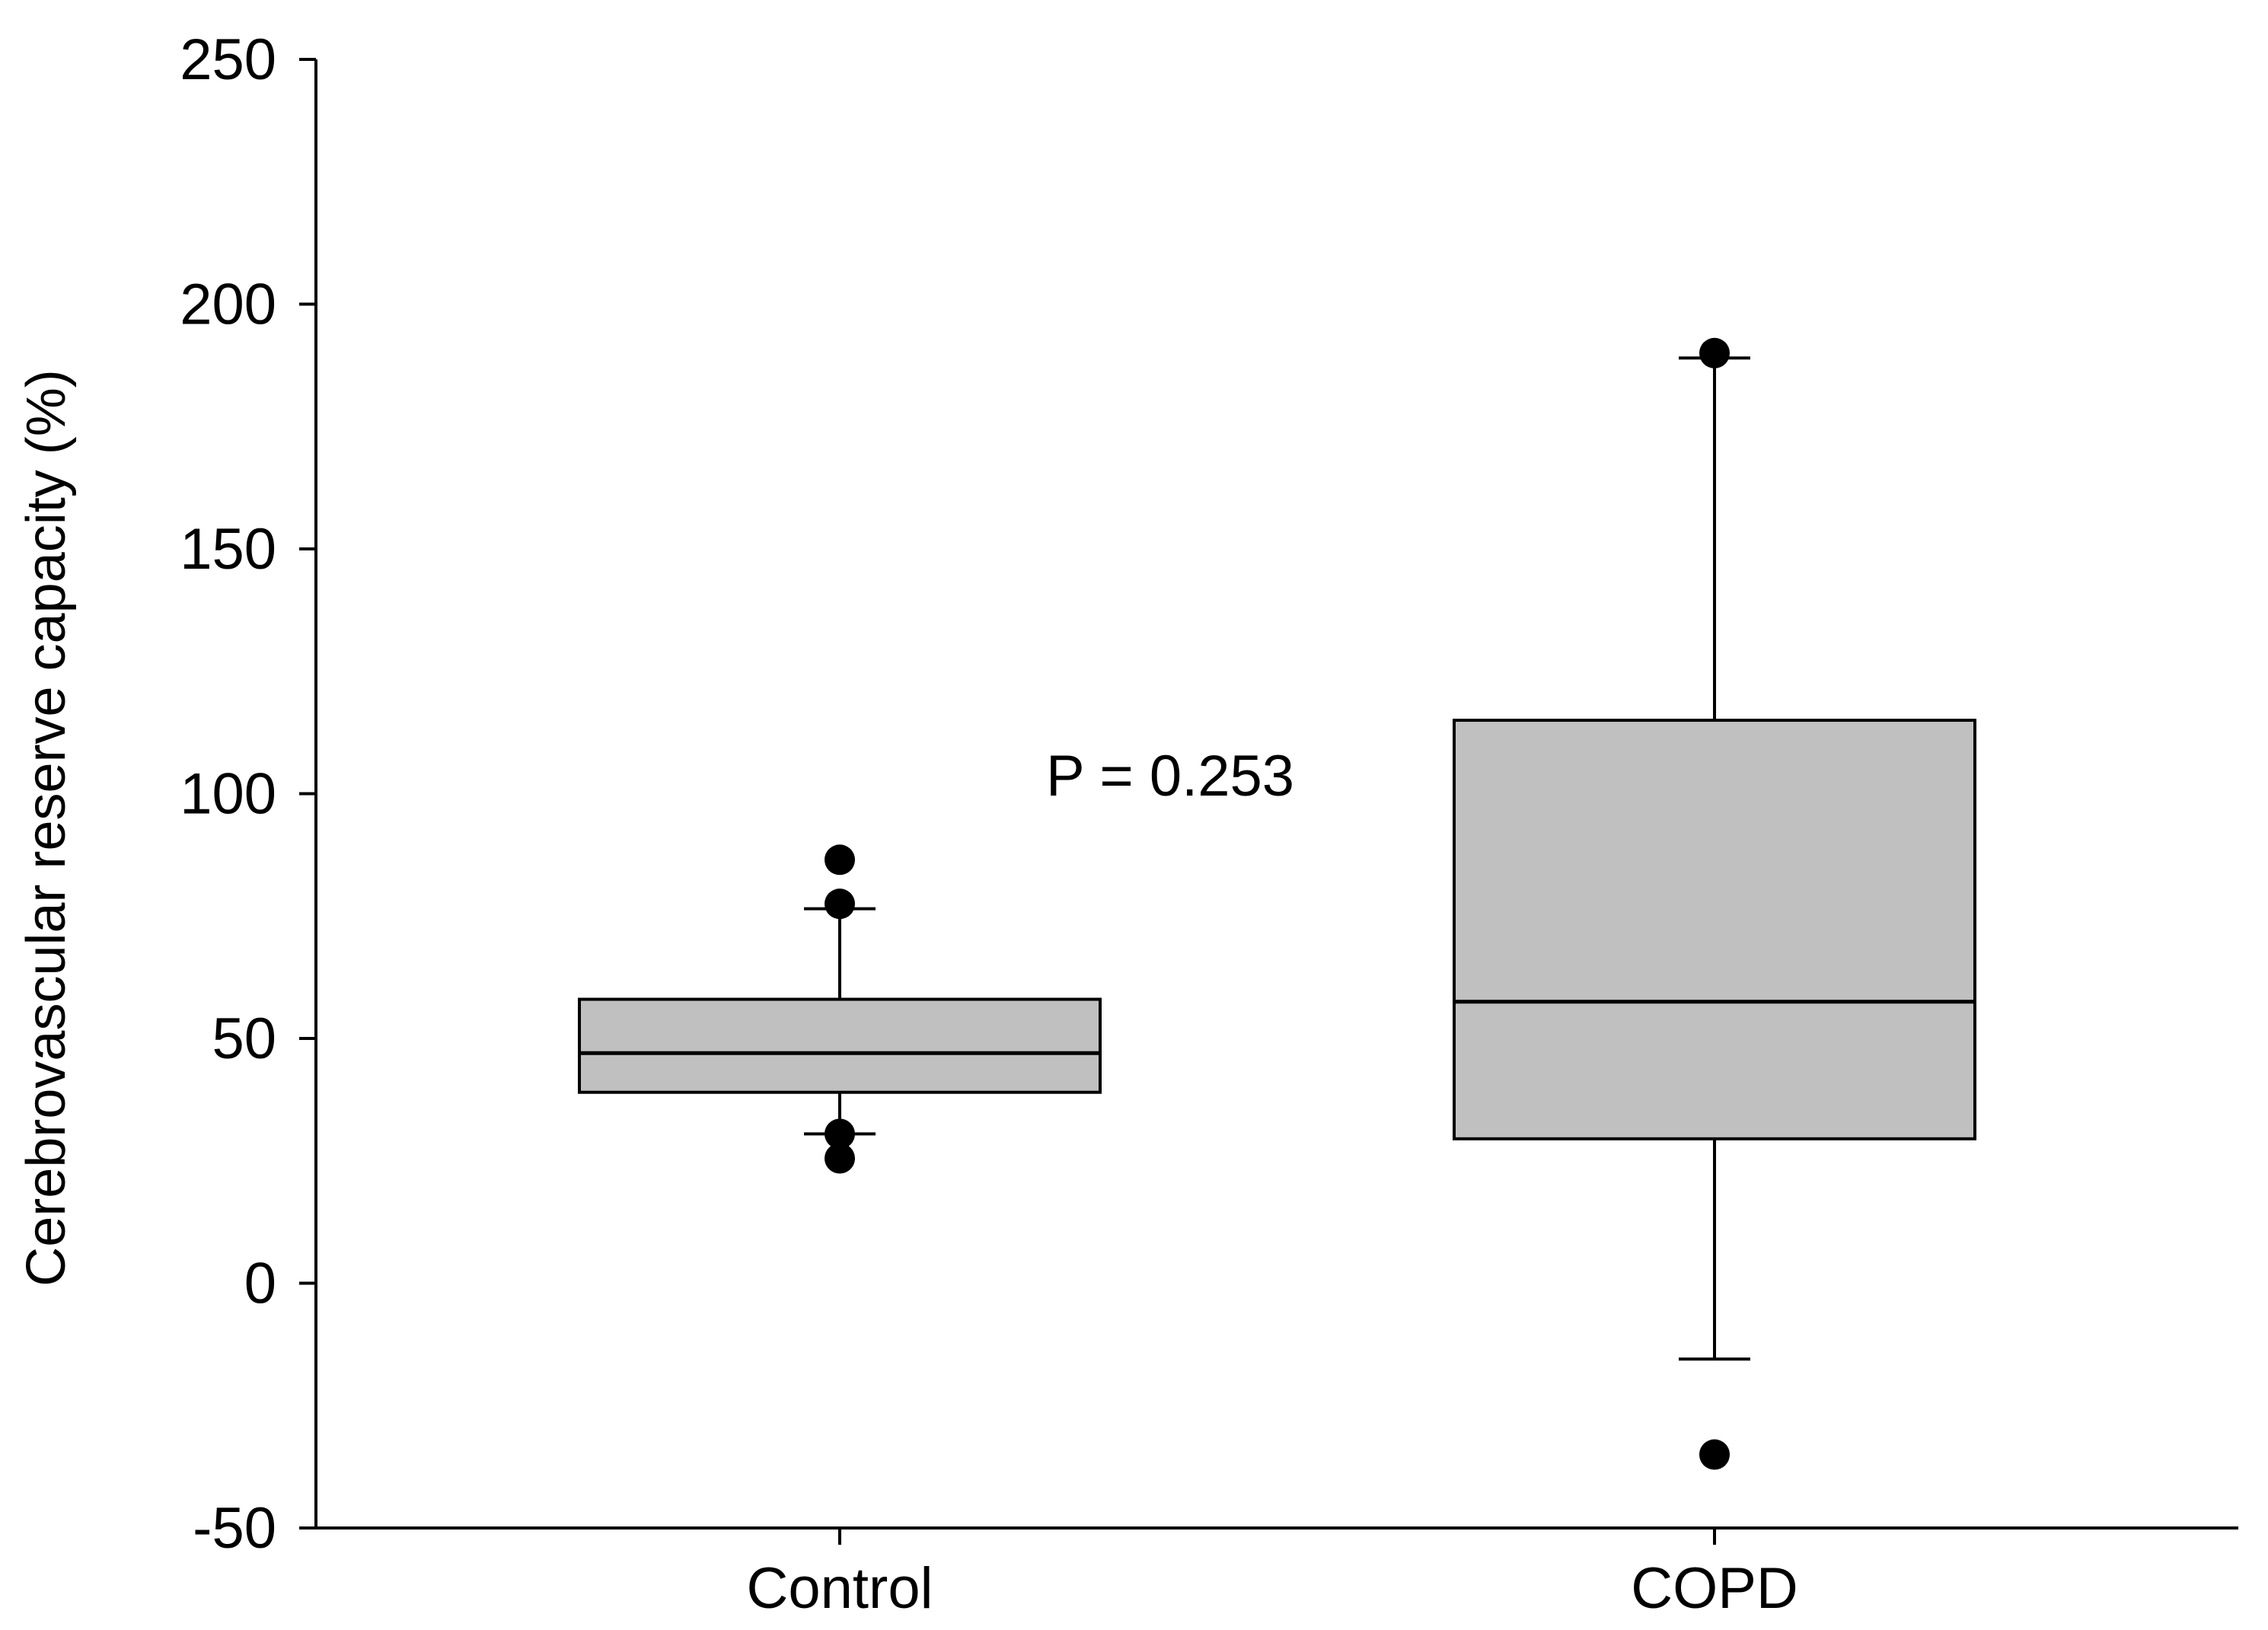 Image resolution: width=2268 pixels, height=1630 pixels. I want to click on x-tick-label-control: Control, so click(840, 1588).